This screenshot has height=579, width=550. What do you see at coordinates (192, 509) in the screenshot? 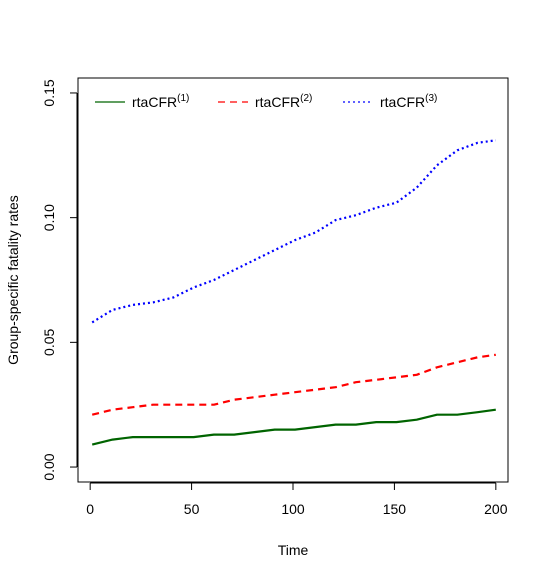
I see `x-tick-label: 50` at bounding box center [192, 509].